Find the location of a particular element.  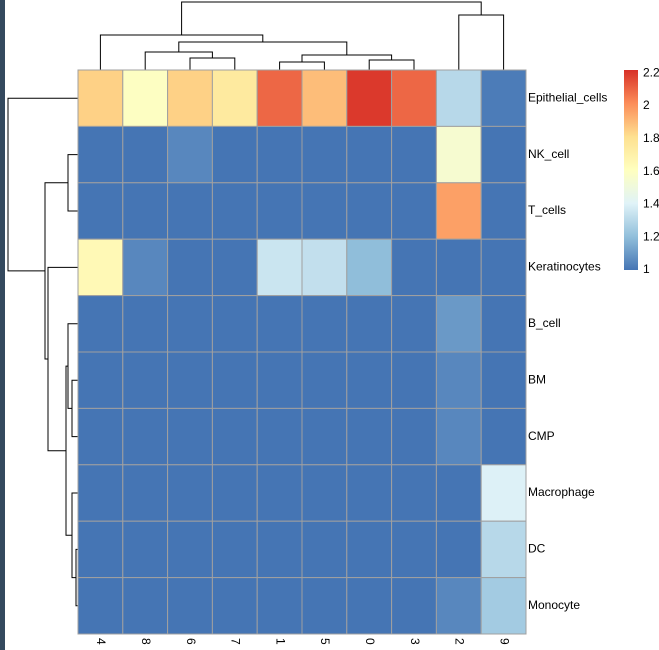

row-label: BM is located at coordinates (537, 379).